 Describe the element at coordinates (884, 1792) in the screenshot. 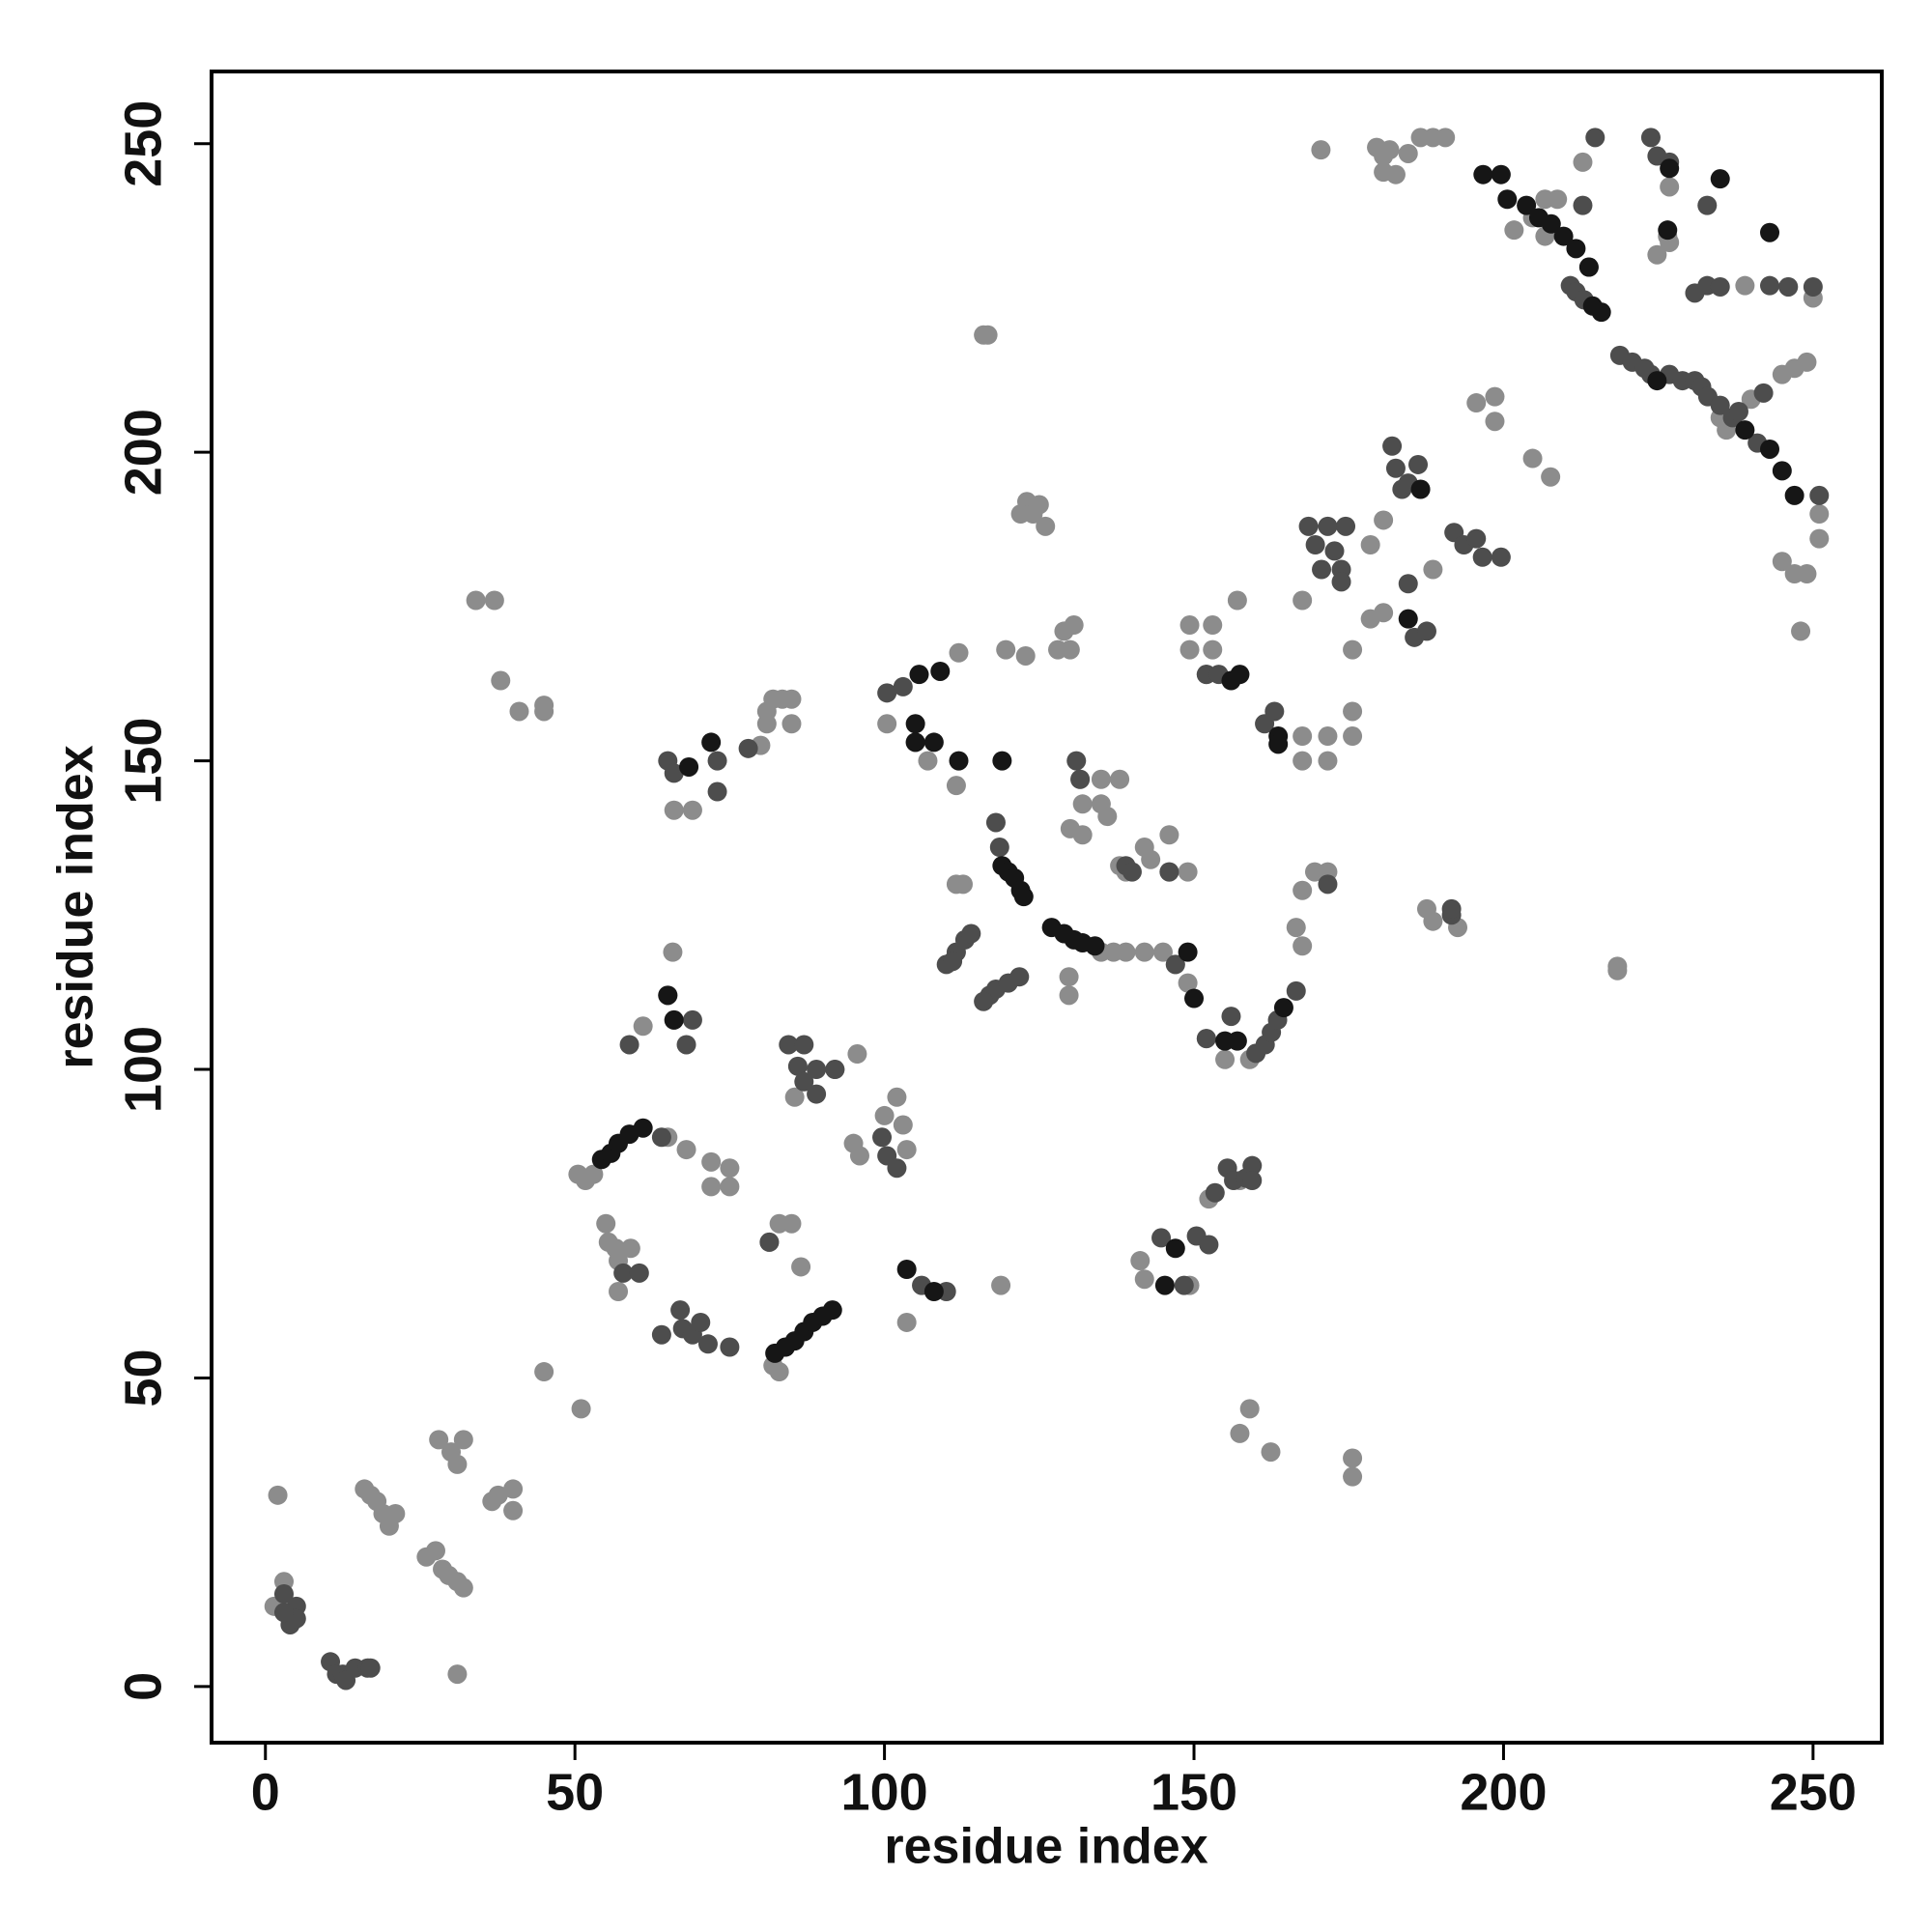

I see `x-tick-label: 100` at that location.